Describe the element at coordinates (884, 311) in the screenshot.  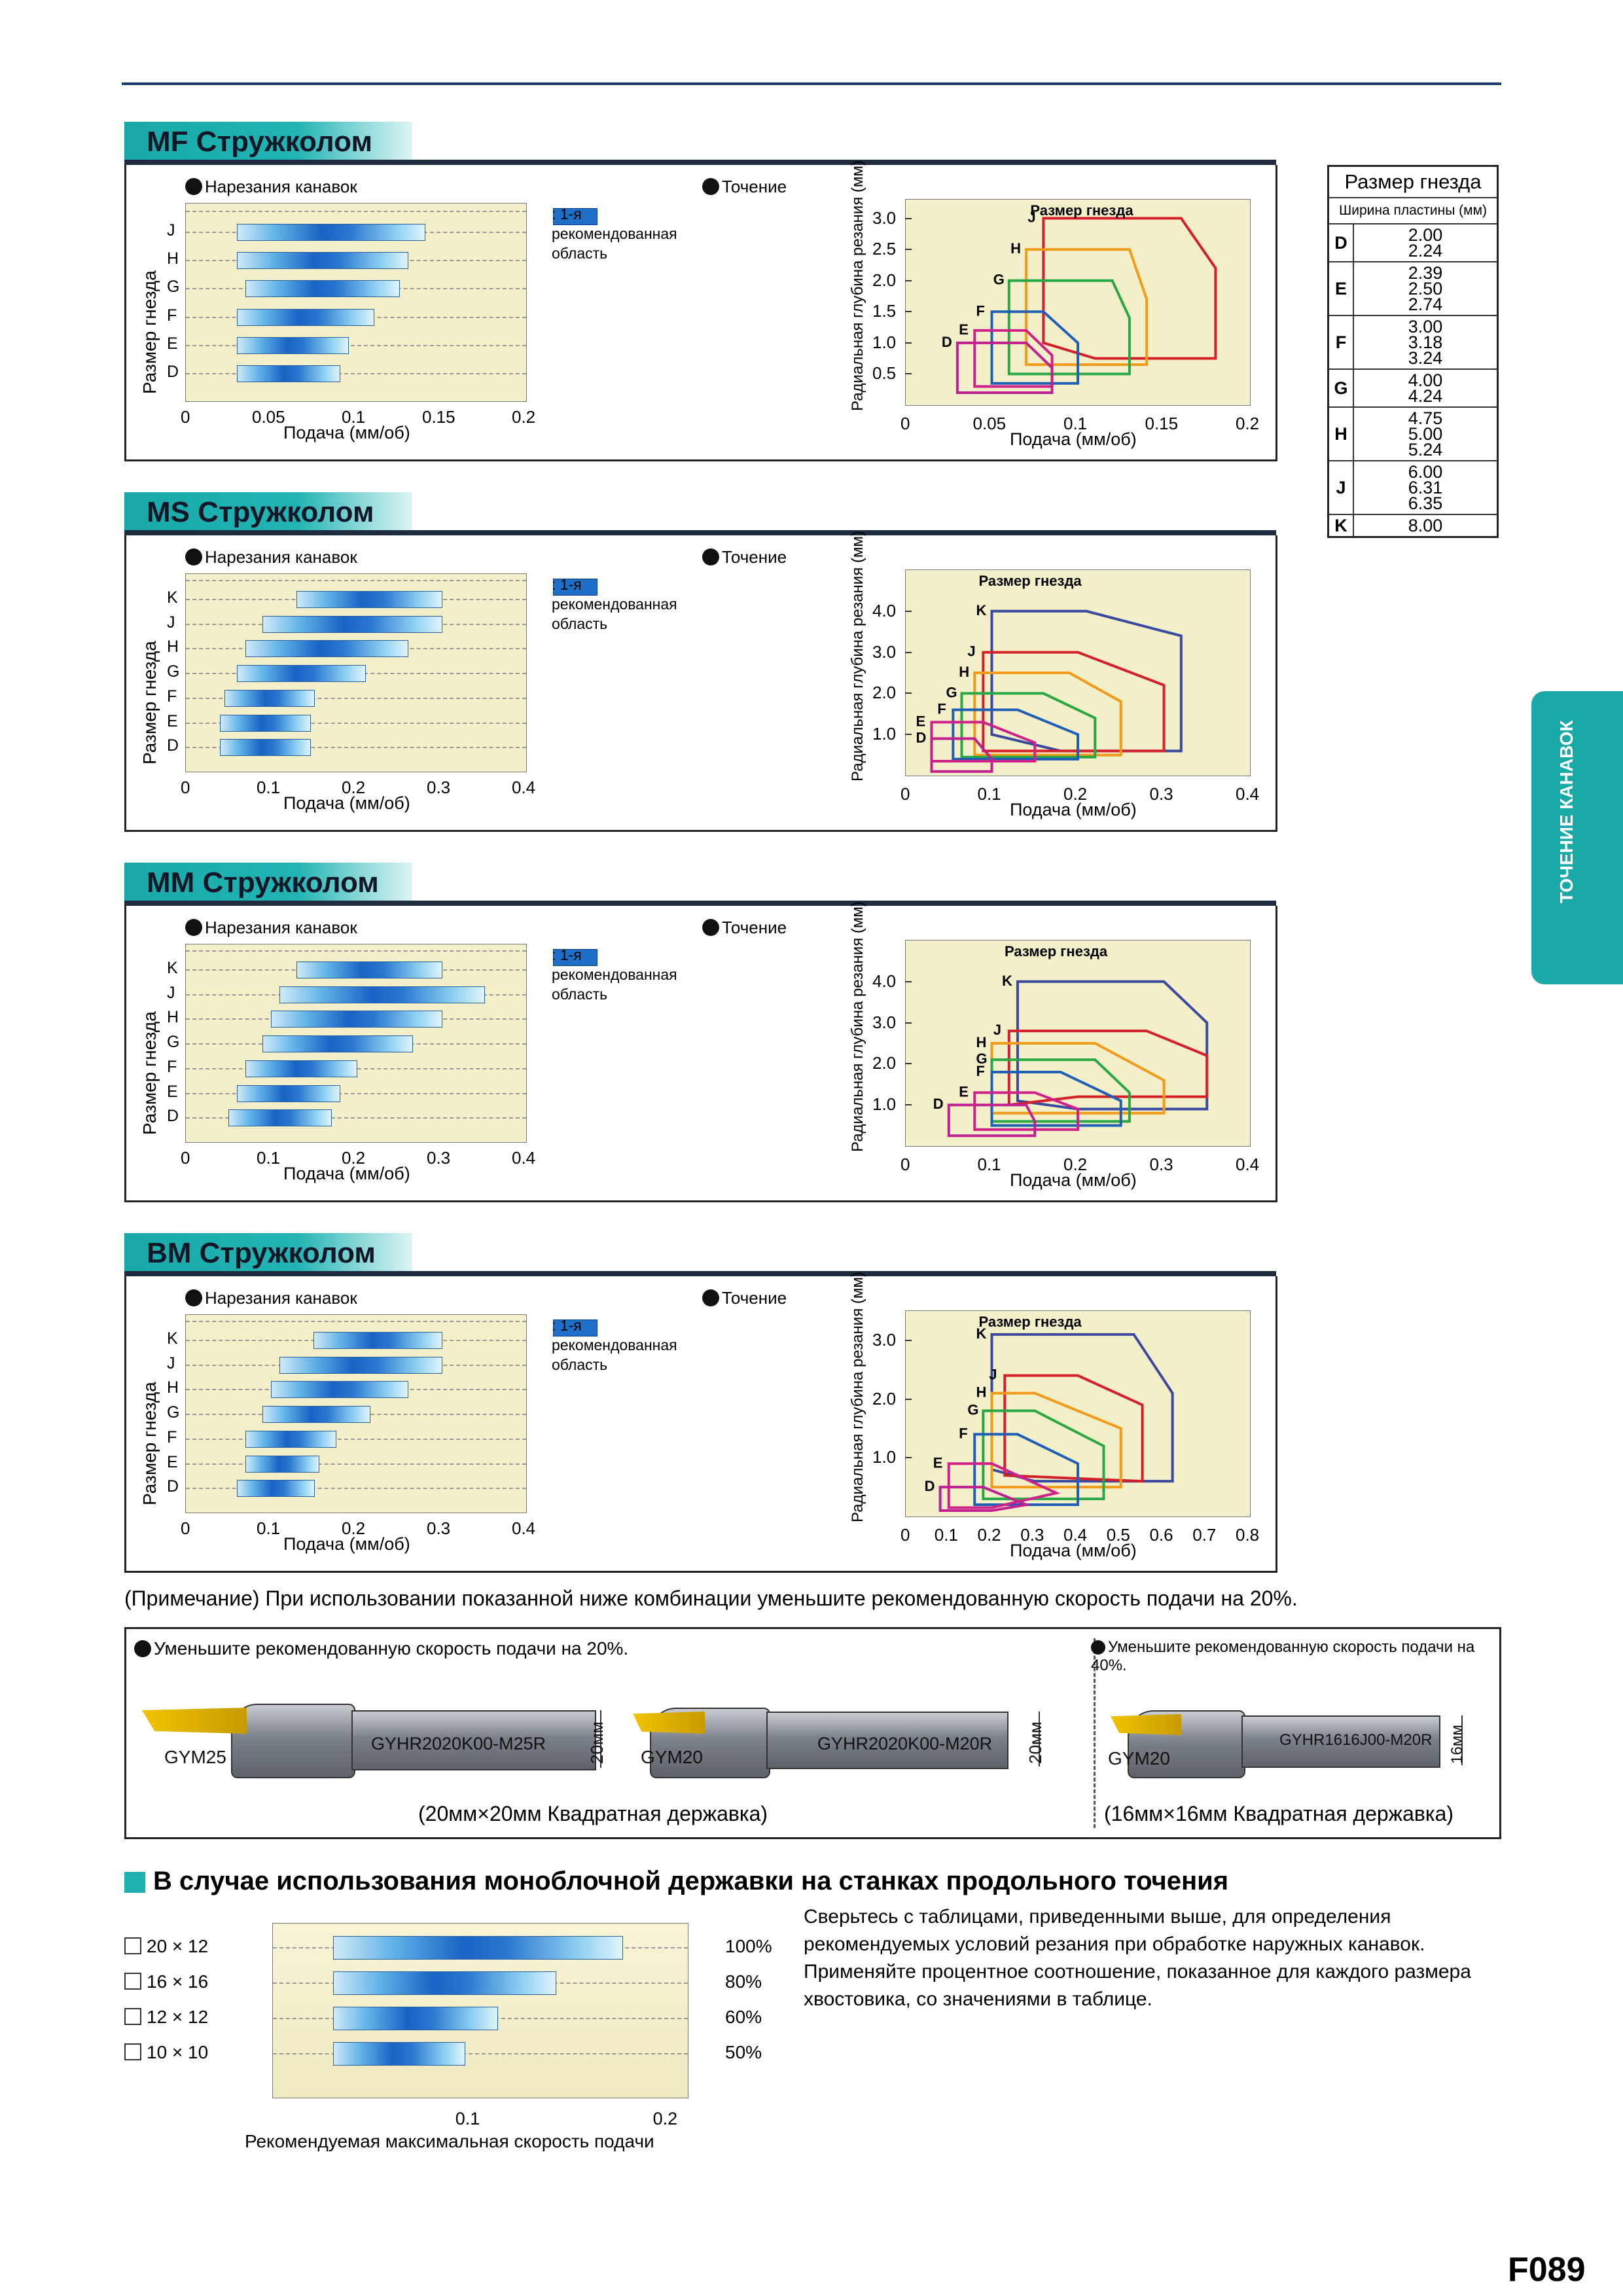
I see `turning-y-tick: 1.5` at that location.